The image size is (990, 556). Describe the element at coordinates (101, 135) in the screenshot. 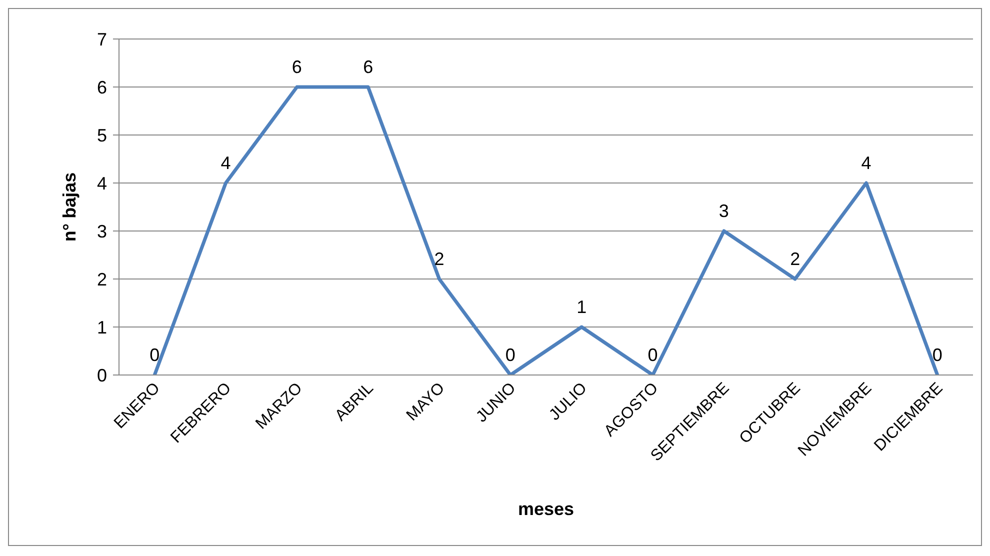

I see `y-tick-label: 5` at that location.